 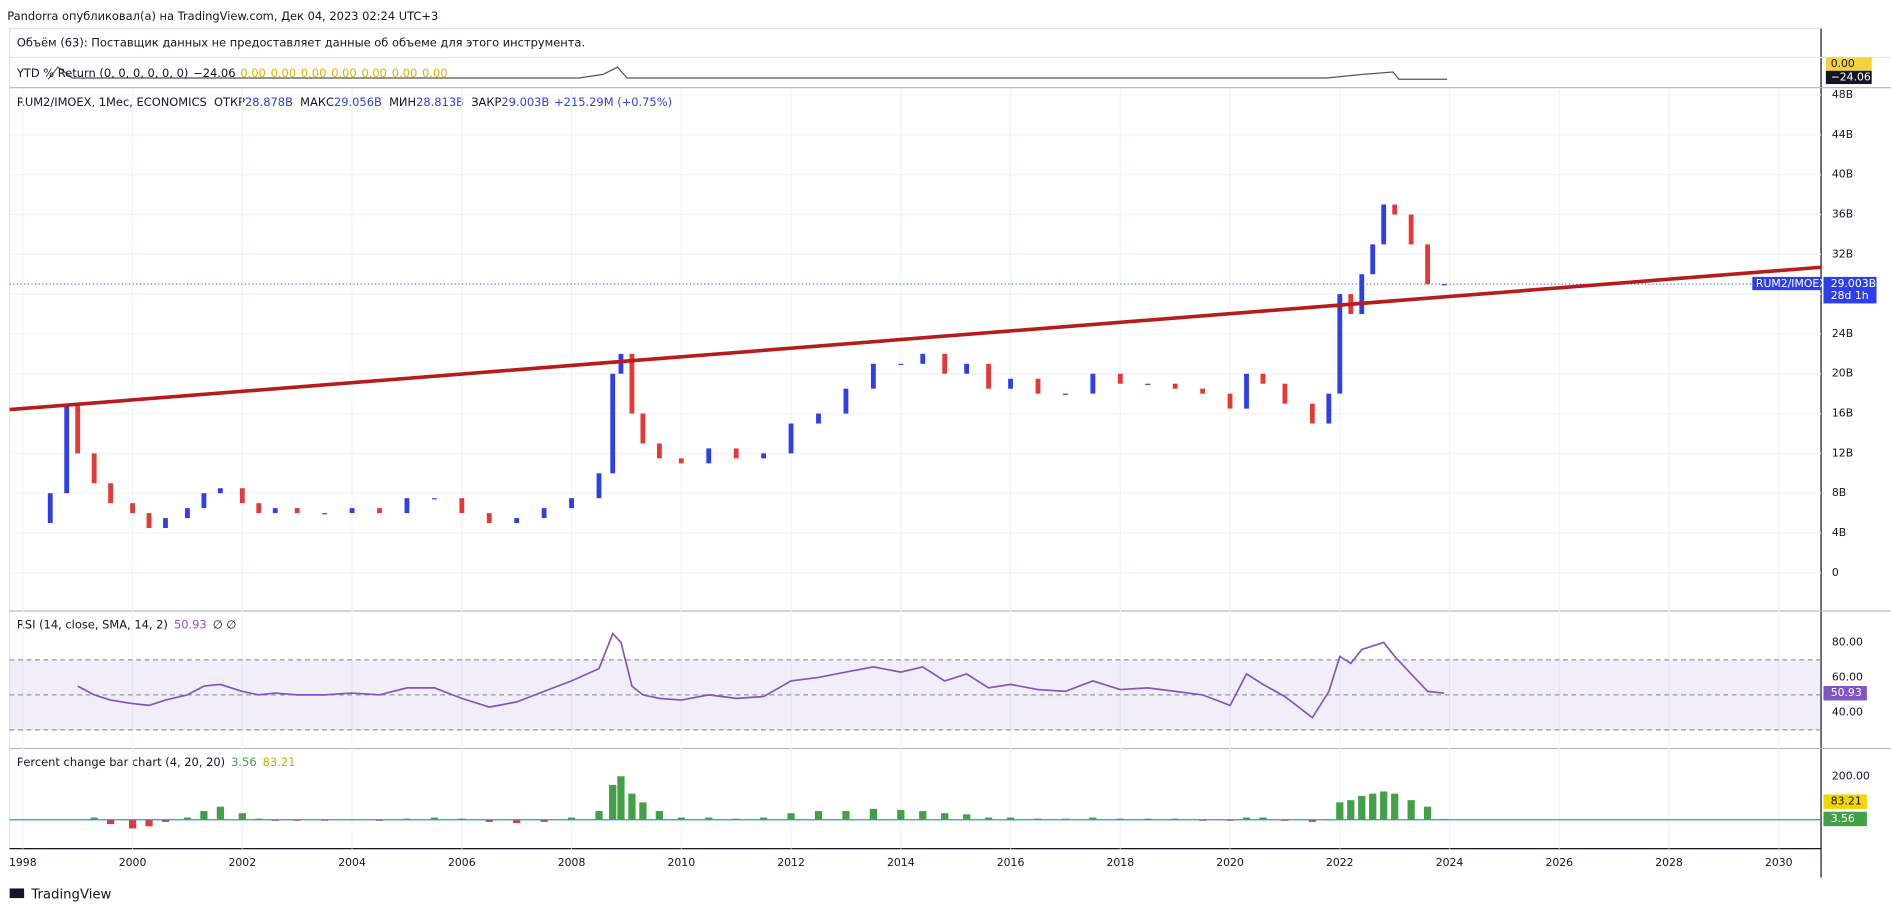 I want to click on y-tick-label: 48B, so click(x=1842, y=94).